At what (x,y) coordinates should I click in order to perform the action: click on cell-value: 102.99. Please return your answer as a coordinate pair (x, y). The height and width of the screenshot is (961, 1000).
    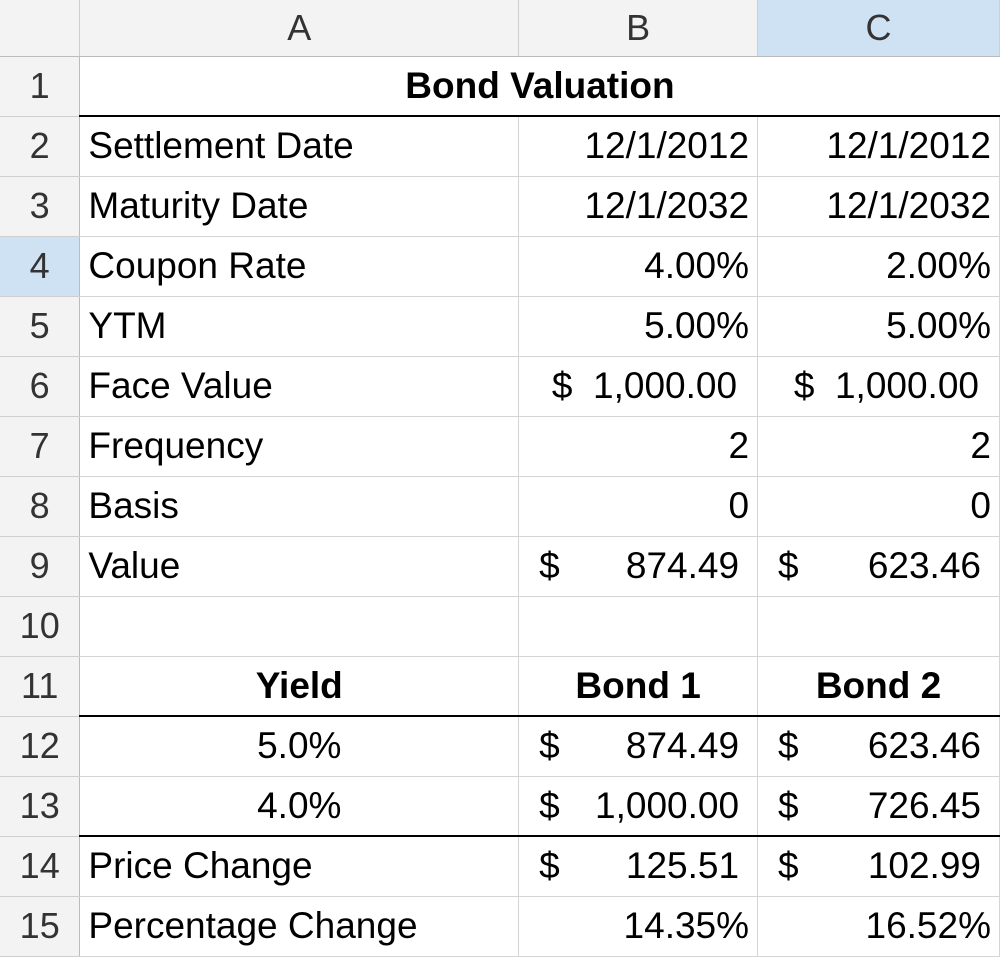
    Looking at the image, I should click on (924, 866).